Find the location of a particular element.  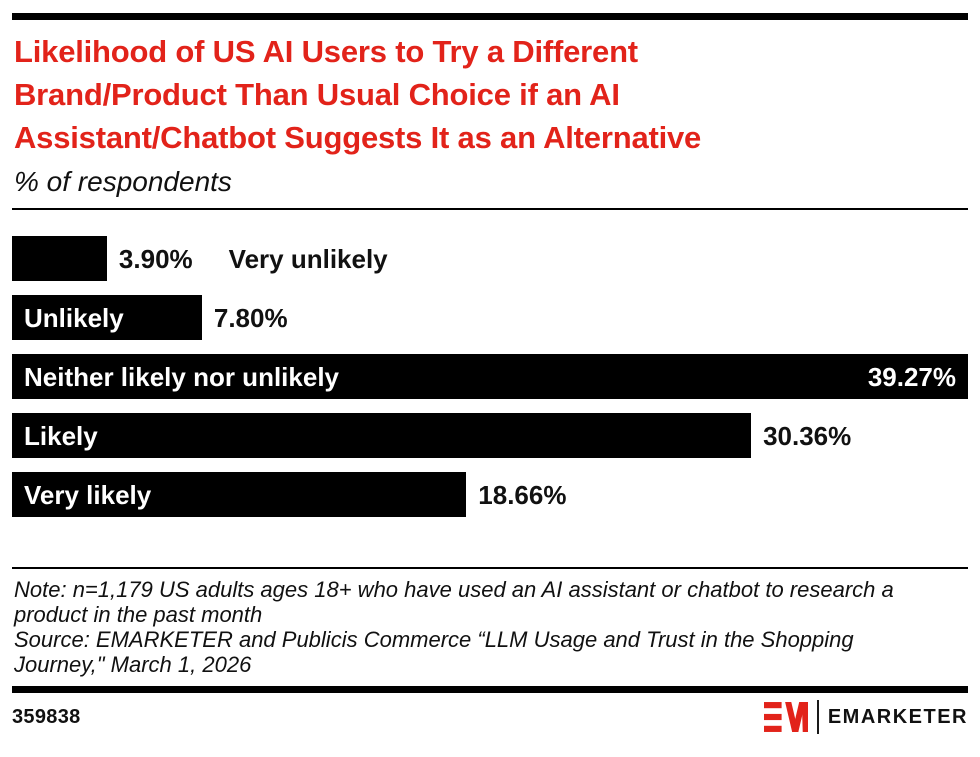

source-line-2: Journey," March 1, 2026 is located at coordinates (133, 664).